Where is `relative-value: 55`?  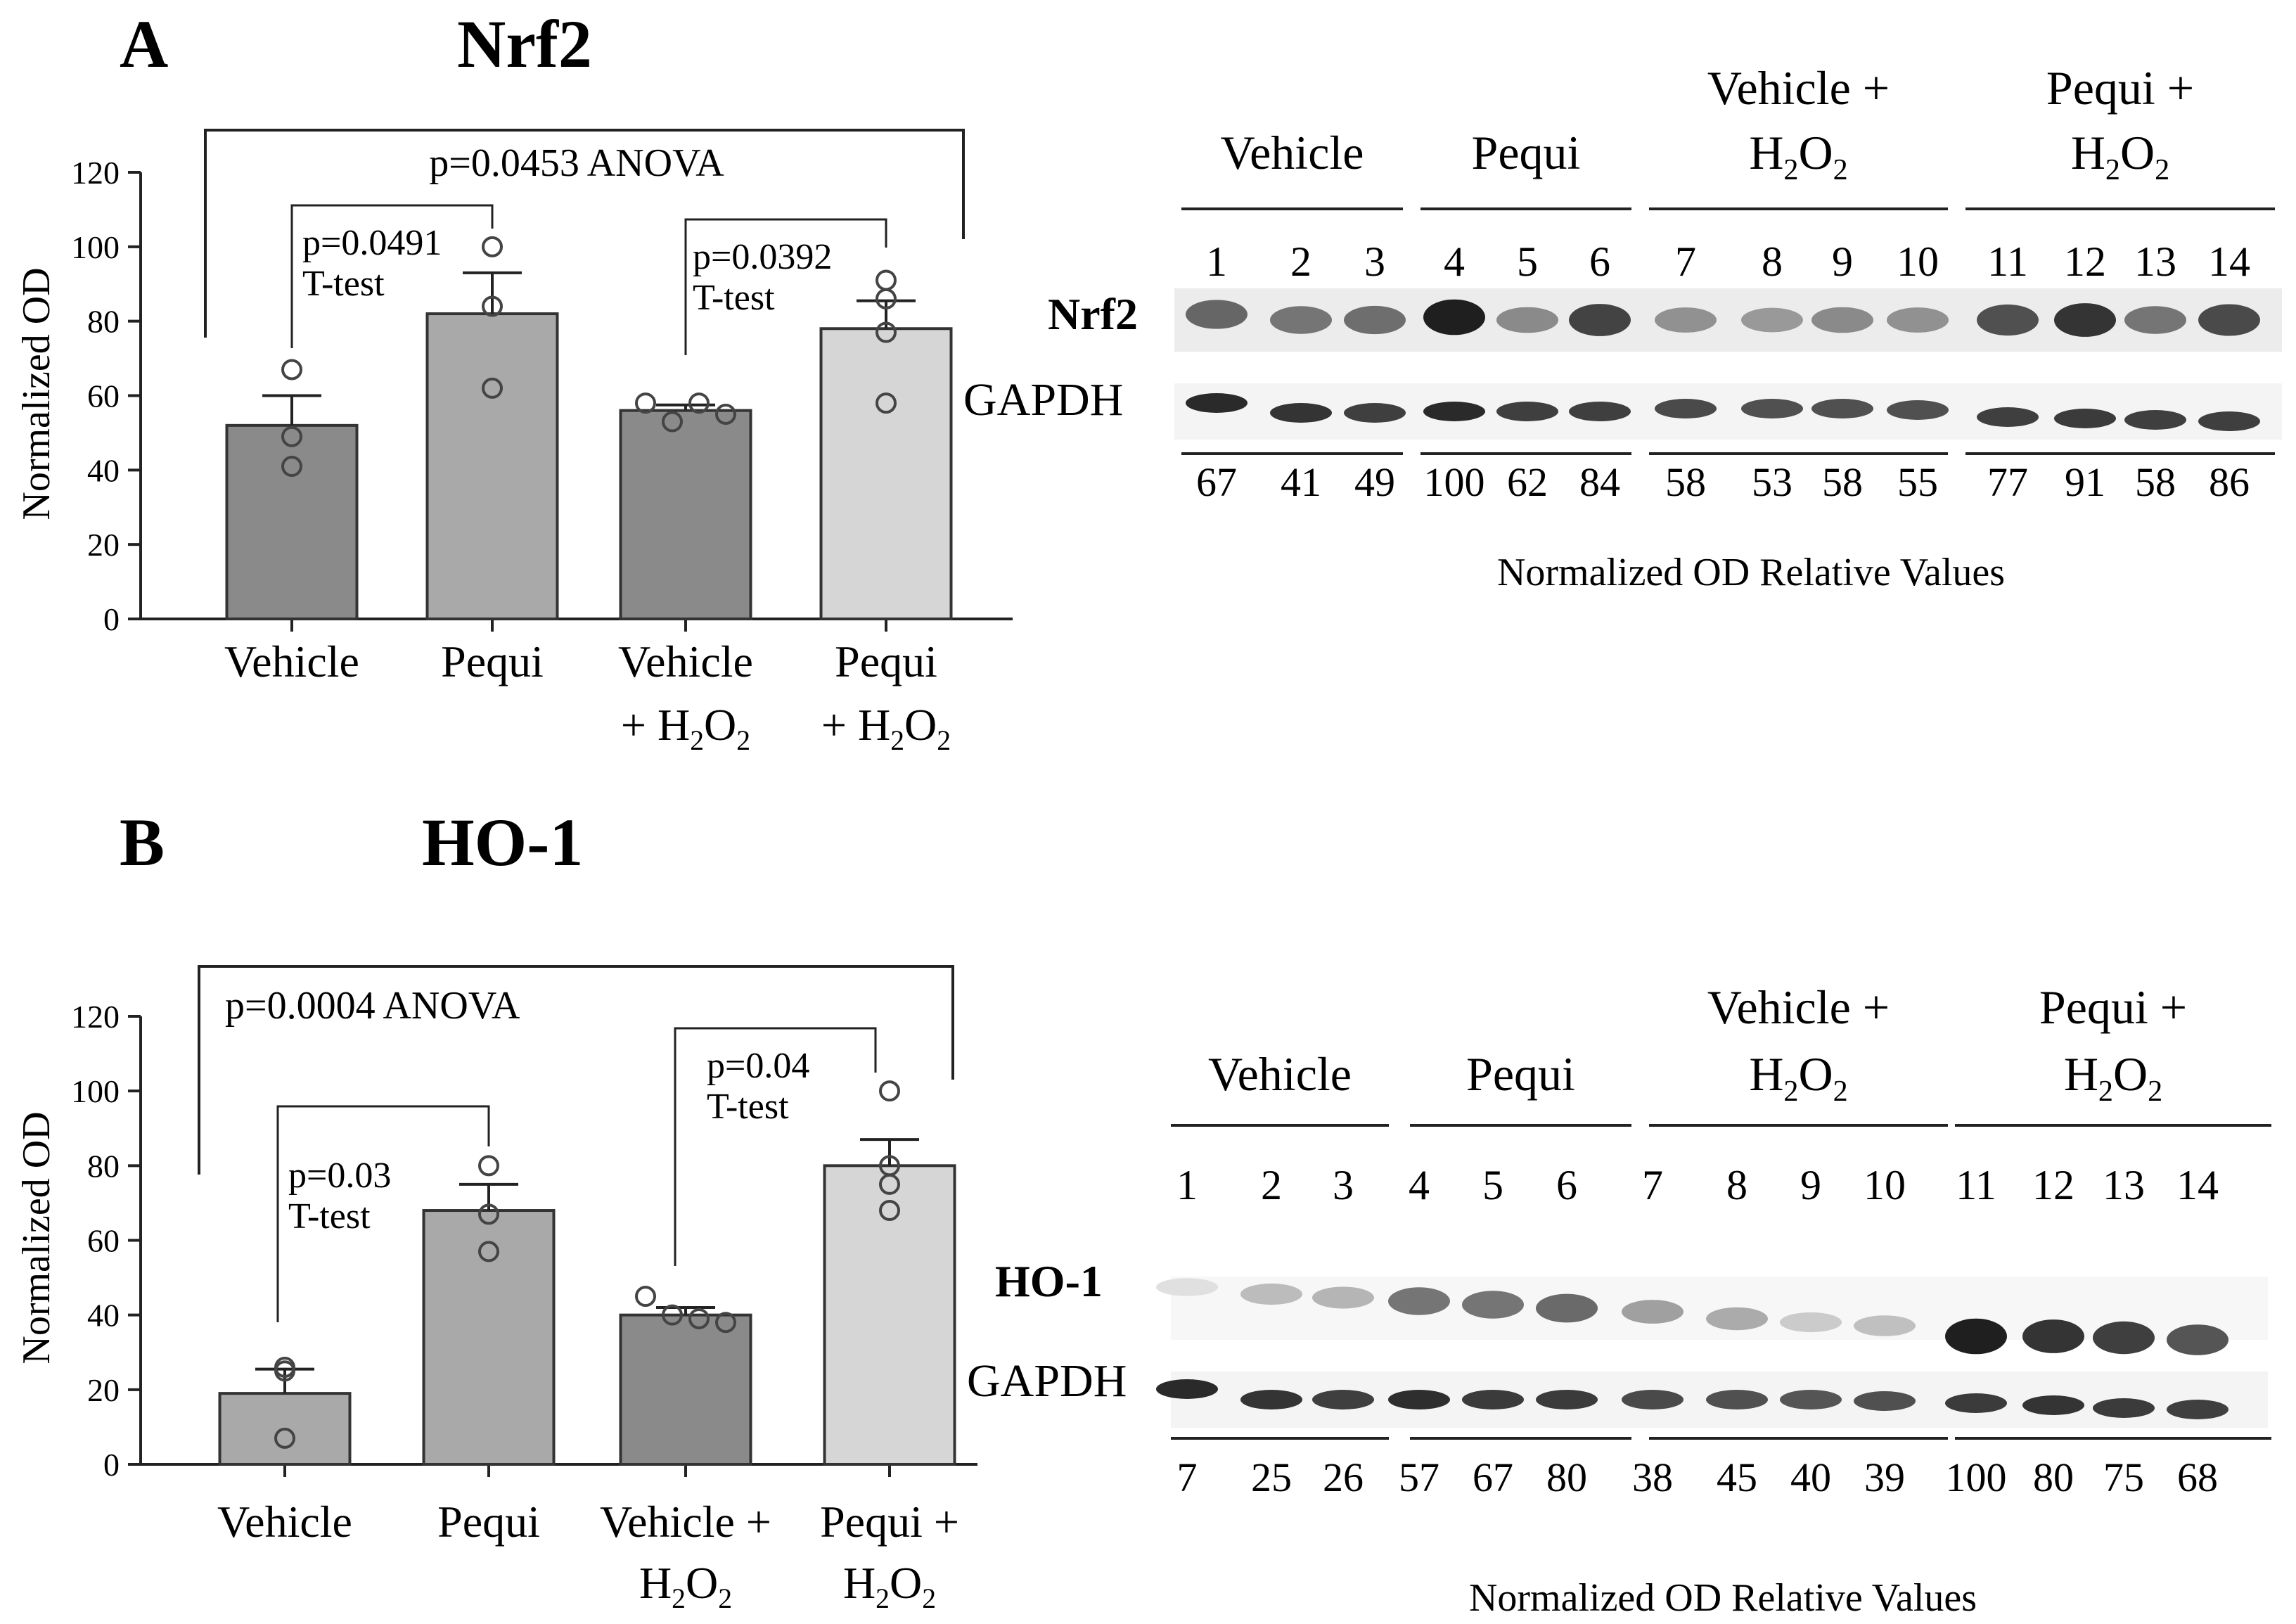
relative-value: 55 is located at coordinates (1917, 482).